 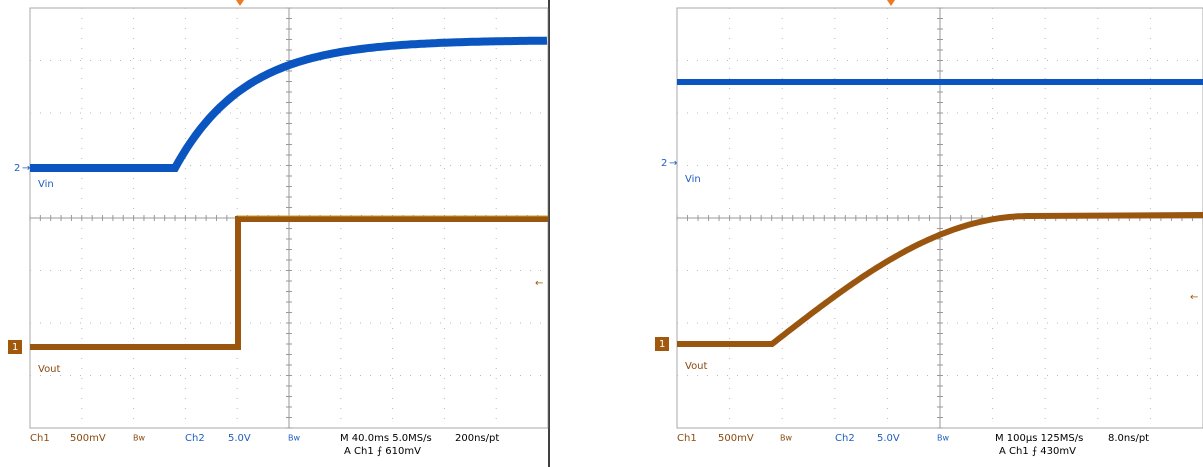 I want to click on readout-time: M 100µs 125MS/s, so click(x=1039, y=438).